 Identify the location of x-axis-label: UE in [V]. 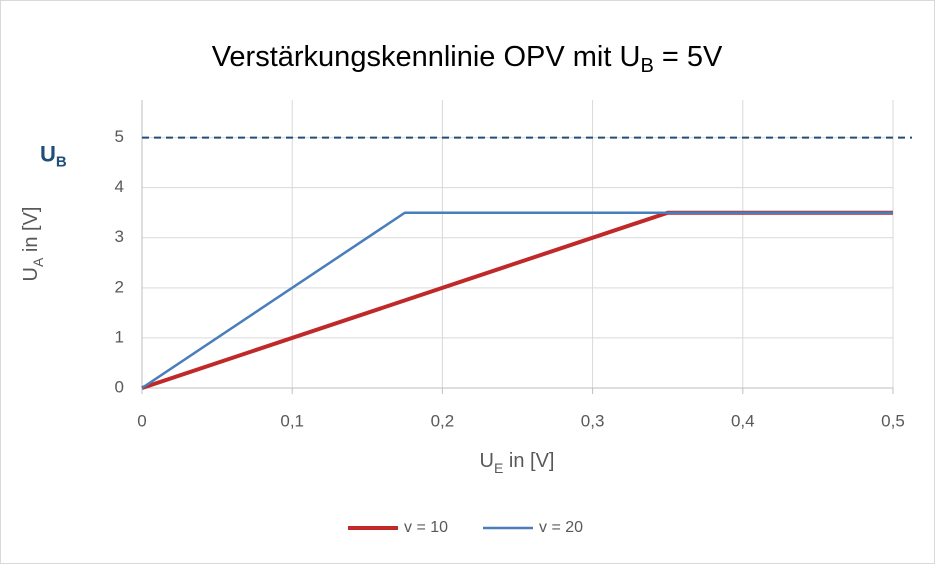
(517, 462).